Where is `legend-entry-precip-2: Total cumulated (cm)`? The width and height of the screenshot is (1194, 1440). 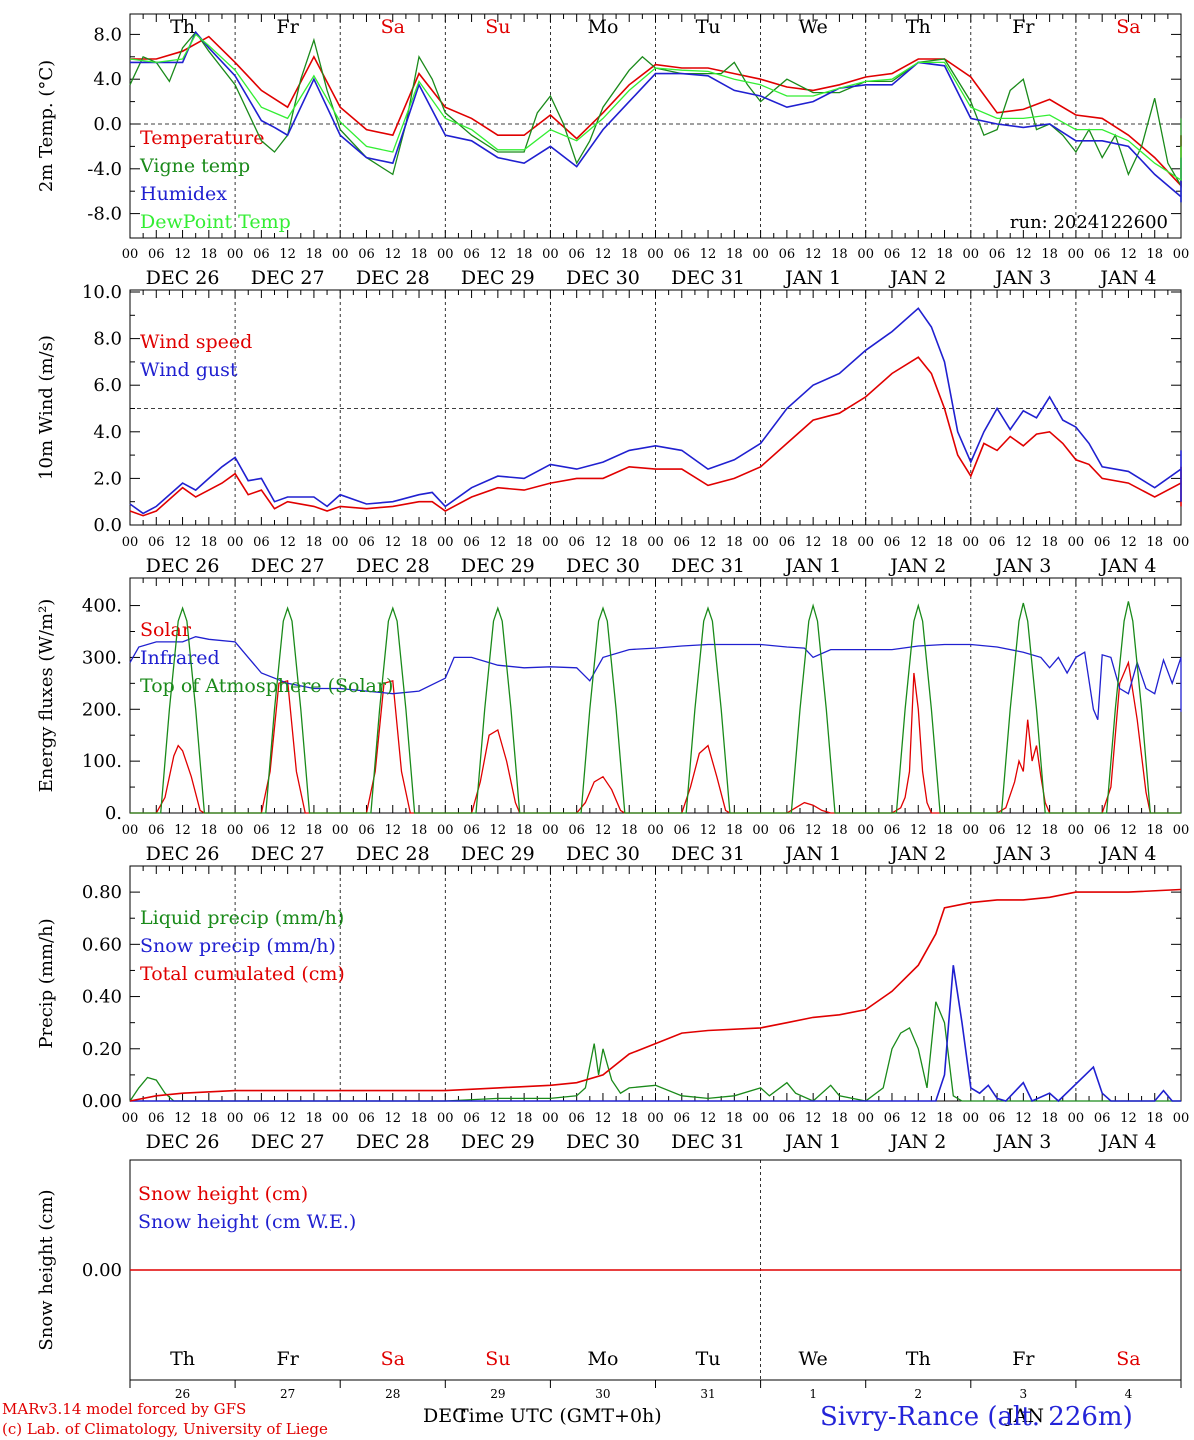
legend-entry-precip-2: Total cumulated (cm) is located at coordinates (242, 974).